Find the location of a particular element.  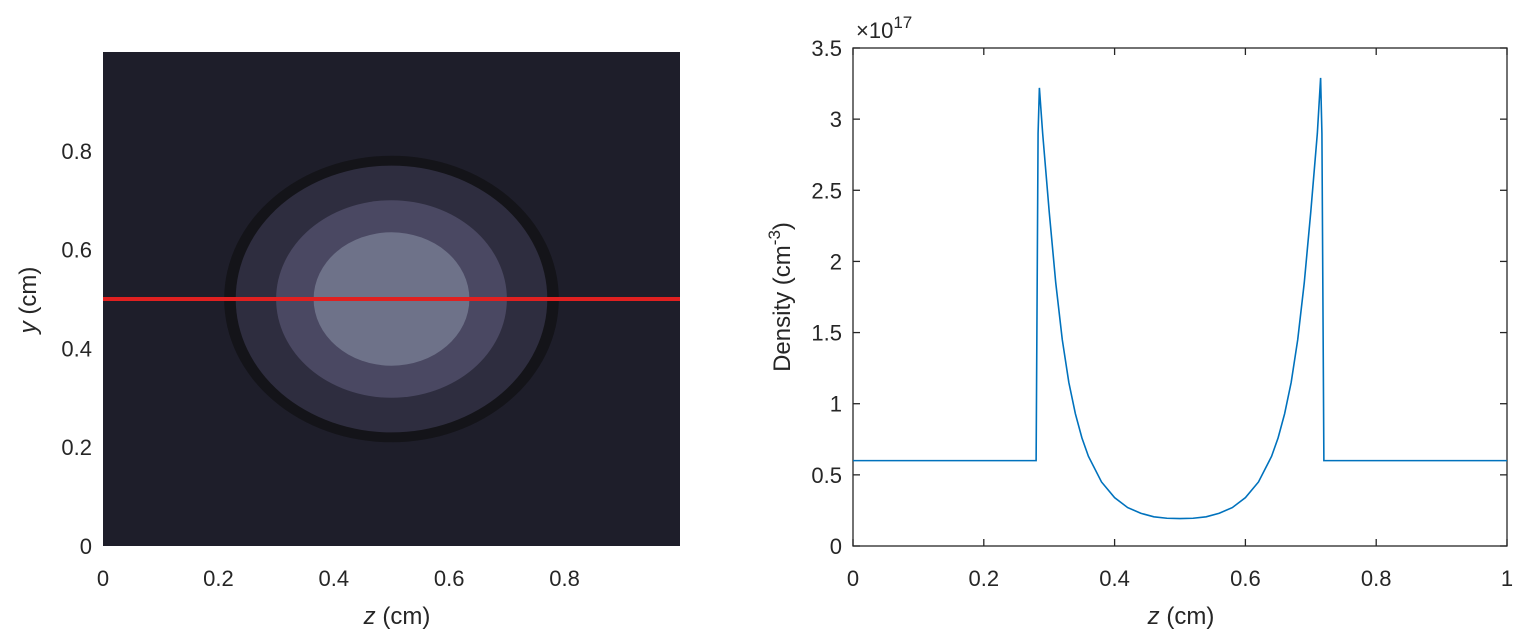

right-x-axis-label: z (cm) is located at coordinates (1181, 616).